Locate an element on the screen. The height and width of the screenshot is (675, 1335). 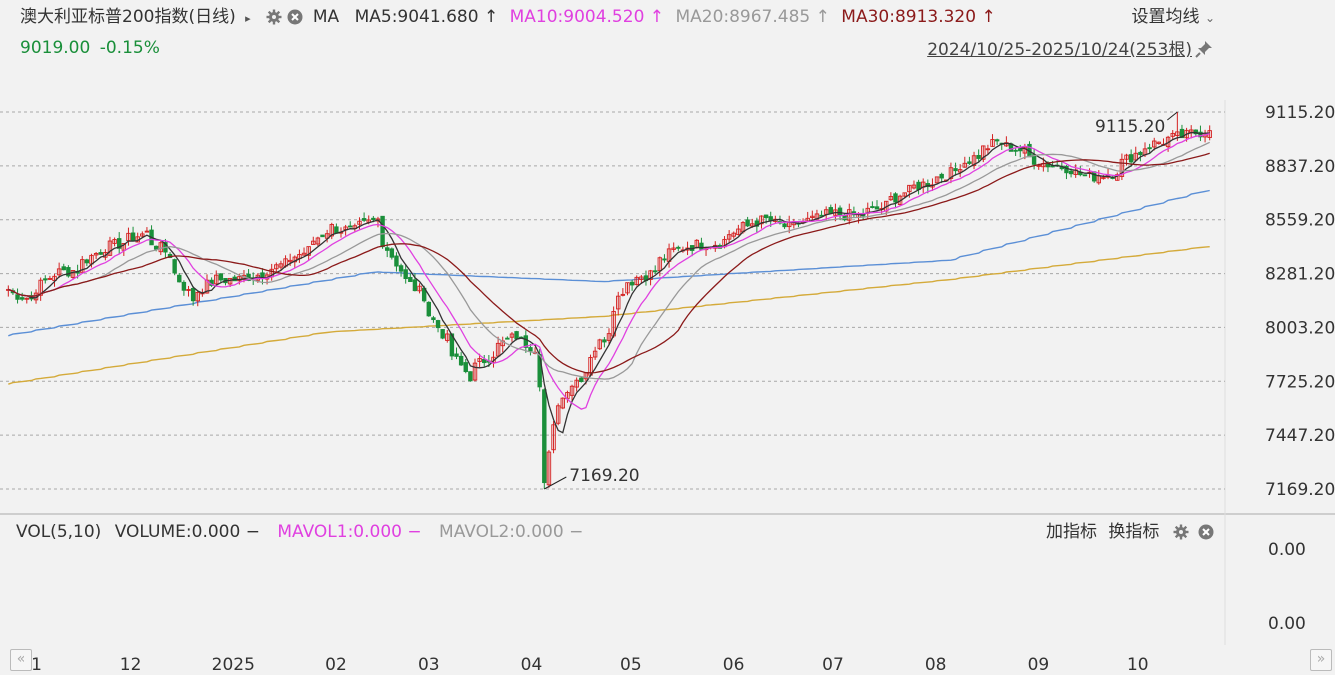
ma-settings-button: 设置均线 ⌄ is located at coordinates (1173, 17).